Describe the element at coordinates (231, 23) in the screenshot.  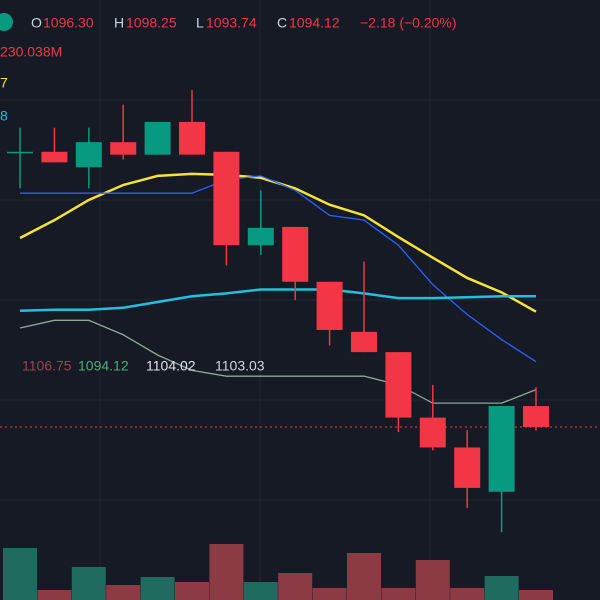
I see `low-value: 1093.74` at that location.